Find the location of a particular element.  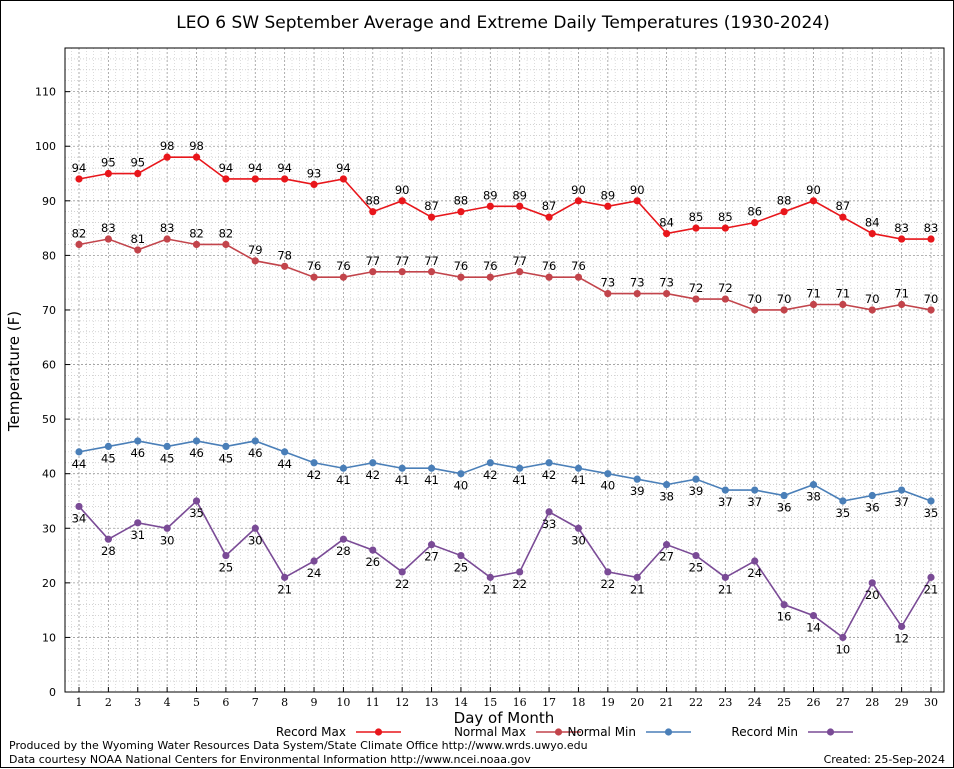

data-label-normal-max: 70 is located at coordinates (872, 299).